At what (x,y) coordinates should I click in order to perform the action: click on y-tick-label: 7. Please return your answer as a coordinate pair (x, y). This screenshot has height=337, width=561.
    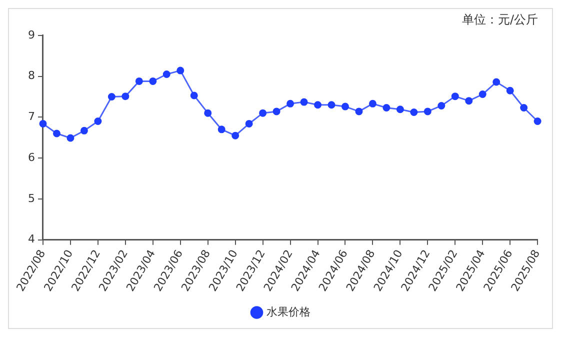
    Looking at the image, I should click on (31, 117).